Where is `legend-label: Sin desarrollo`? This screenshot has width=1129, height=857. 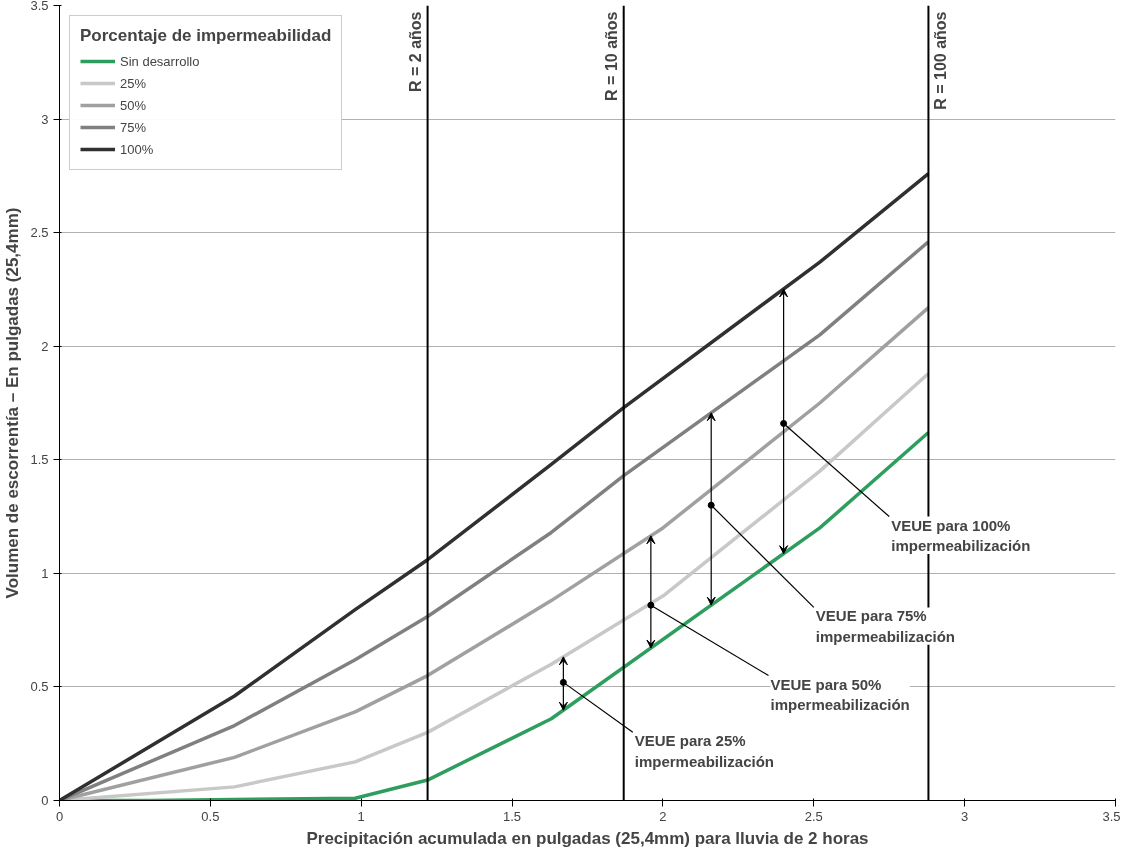 legend-label: Sin desarrollo is located at coordinates (160, 61).